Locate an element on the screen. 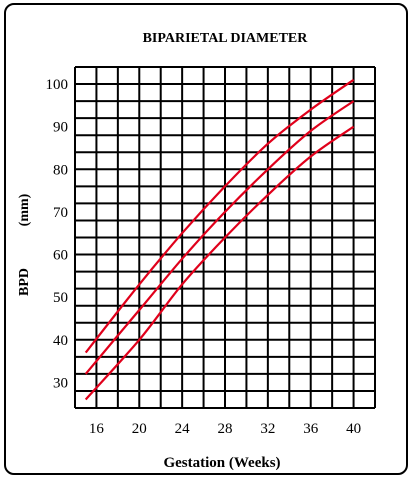 The width and height of the screenshot is (416, 483). x-tick-label: 32 is located at coordinates (267, 429).